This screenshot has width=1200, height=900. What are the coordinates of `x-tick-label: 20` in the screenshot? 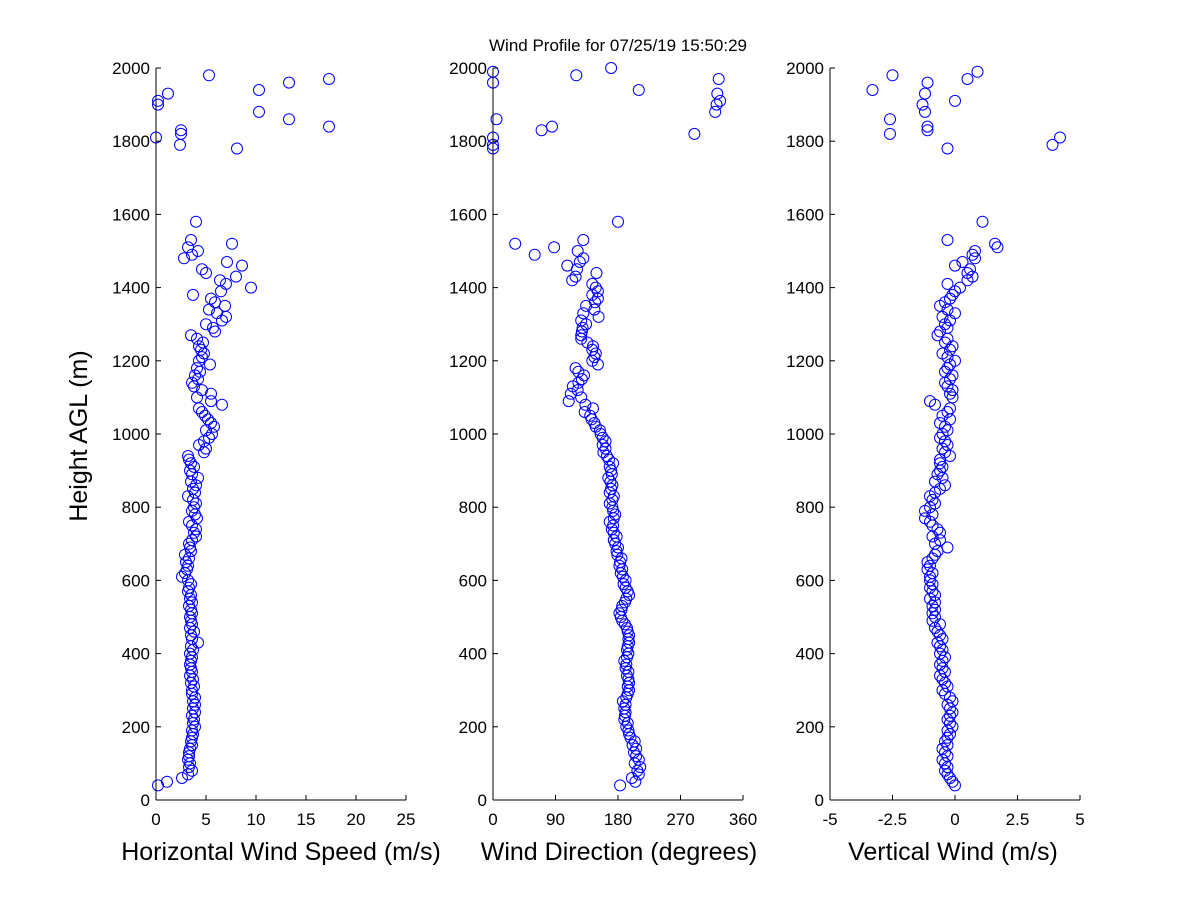 It's located at (356, 819).